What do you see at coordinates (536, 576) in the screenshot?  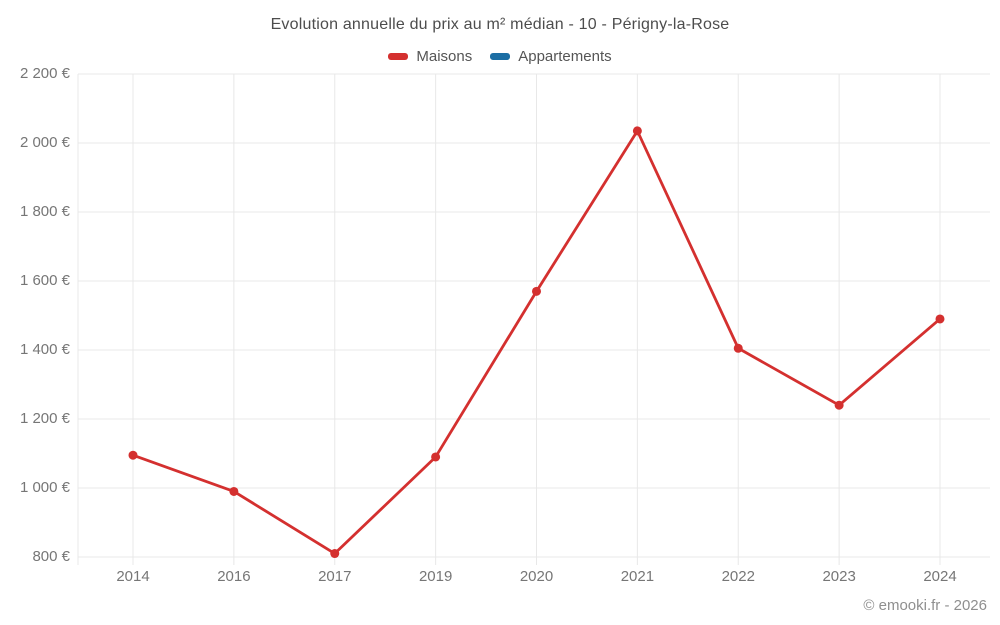 I see `x-axis-label: 2020` at bounding box center [536, 576].